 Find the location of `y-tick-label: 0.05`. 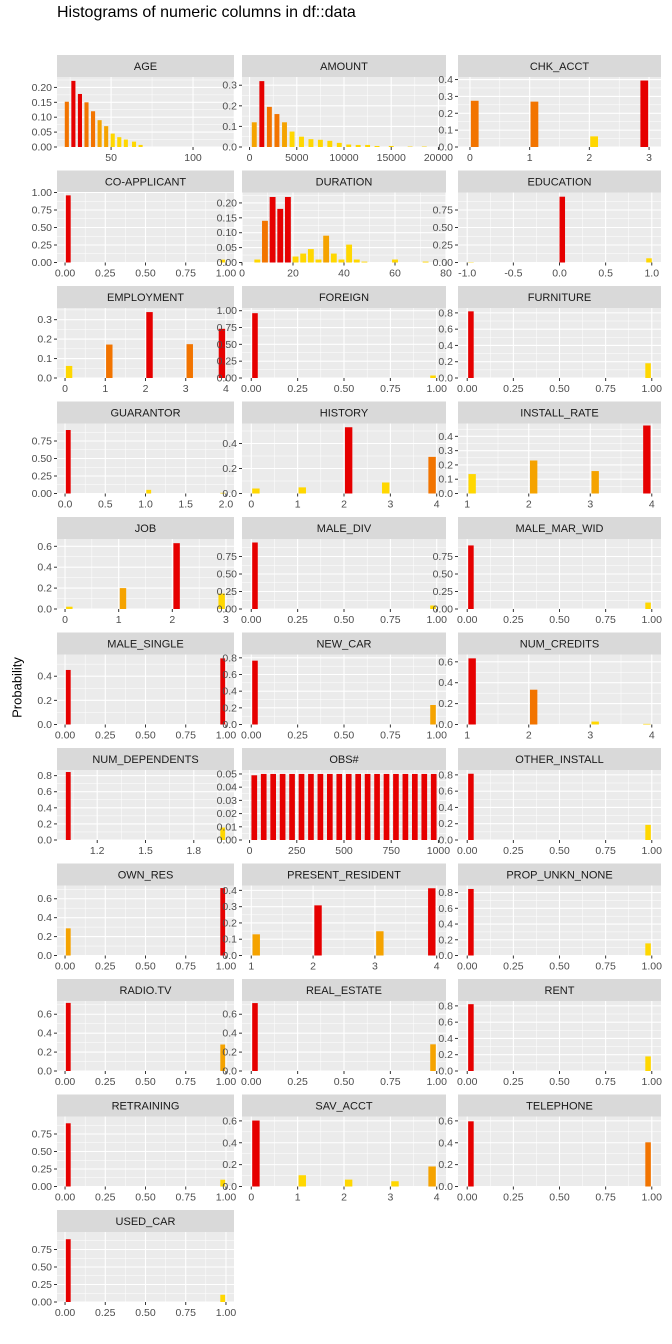

y-tick-label: 0.05 is located at coordinates (227, 248).